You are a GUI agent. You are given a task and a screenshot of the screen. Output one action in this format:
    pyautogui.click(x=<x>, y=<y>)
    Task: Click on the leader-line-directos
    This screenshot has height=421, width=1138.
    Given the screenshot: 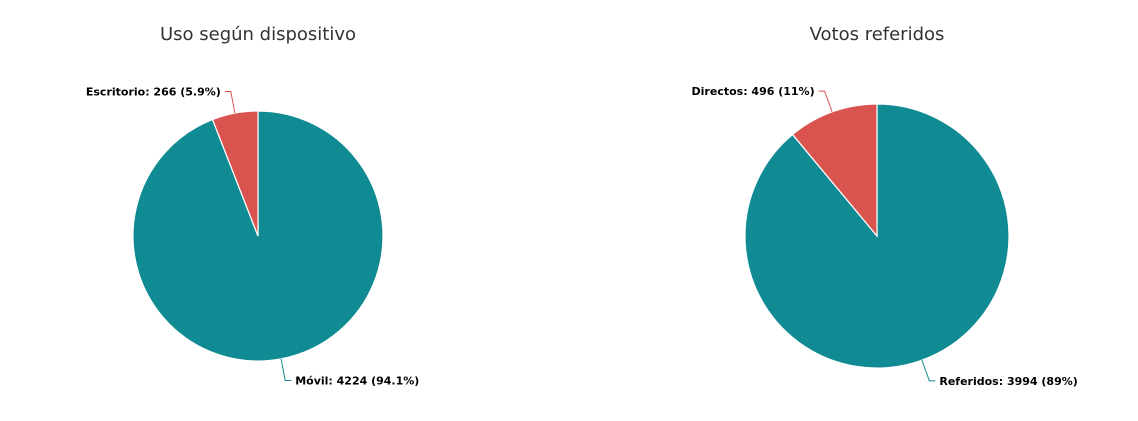 What is the action you would take?
    pyautogui.click(x=825, y=101)
    